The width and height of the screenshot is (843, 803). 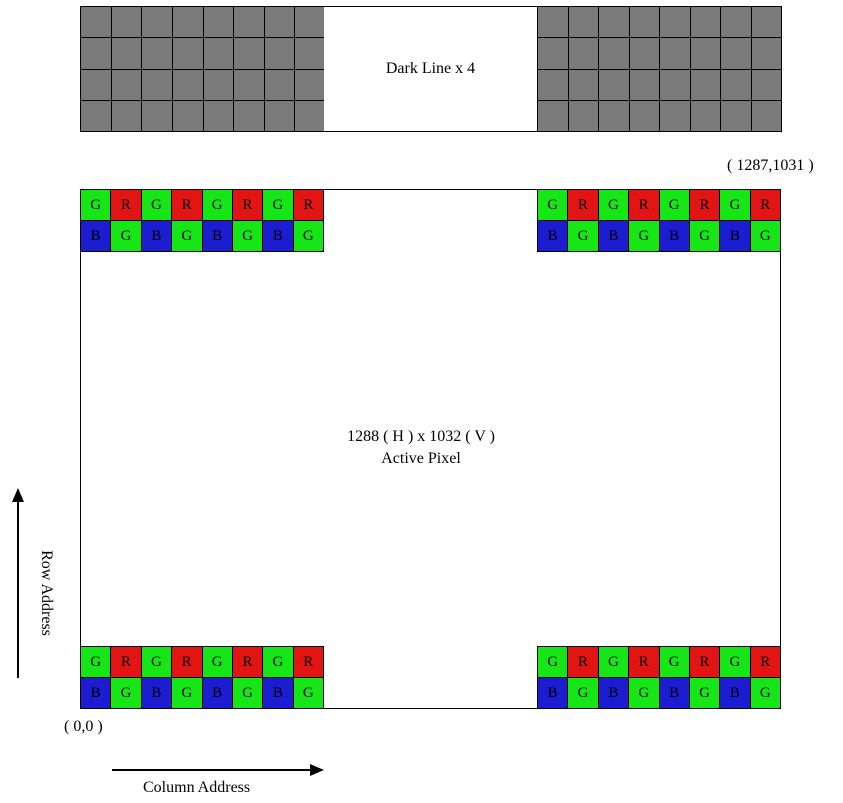 What do you see at coordinates (430, 68) in the screenshot?
I see `dark-line-label: Dark Line x 4` at bounding box center [430, 68].